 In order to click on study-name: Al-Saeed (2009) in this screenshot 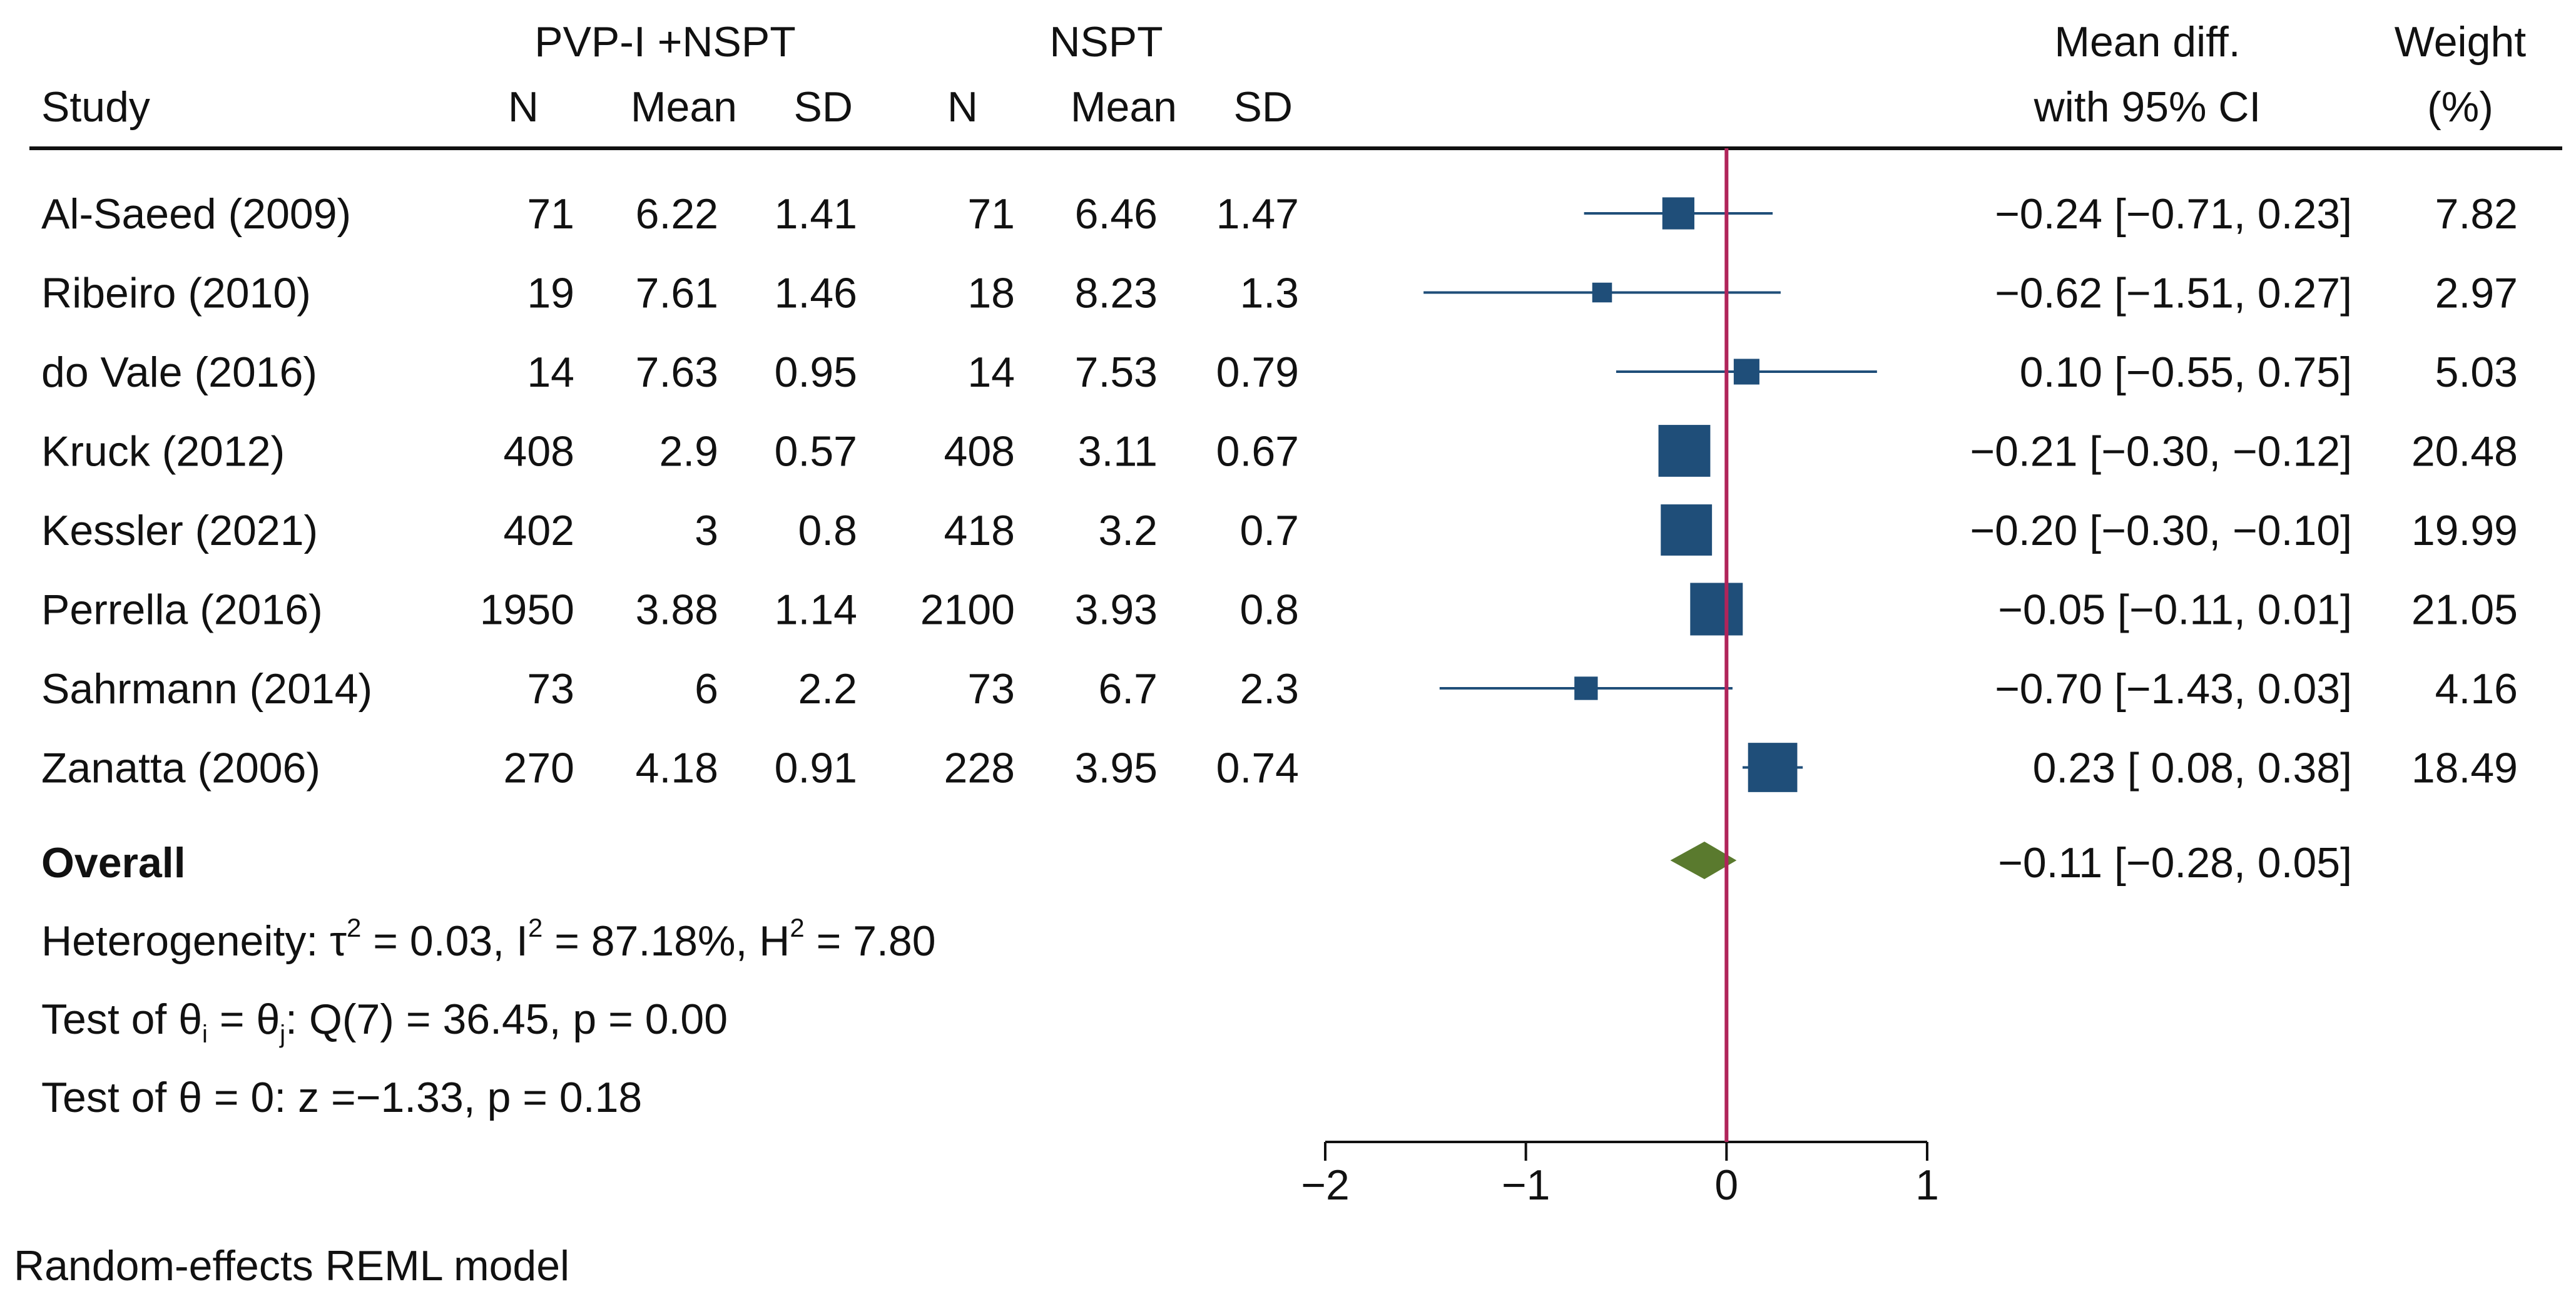, I will do `click(196, 214)`.